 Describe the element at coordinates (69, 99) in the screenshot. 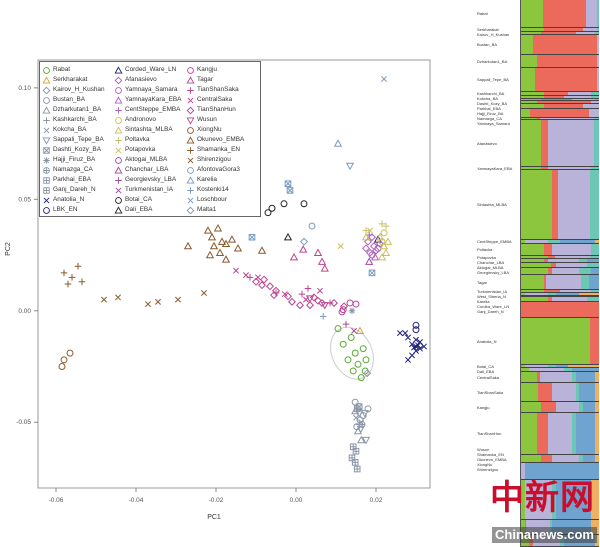

I see `legend-label: Bustan_BA` at that location.